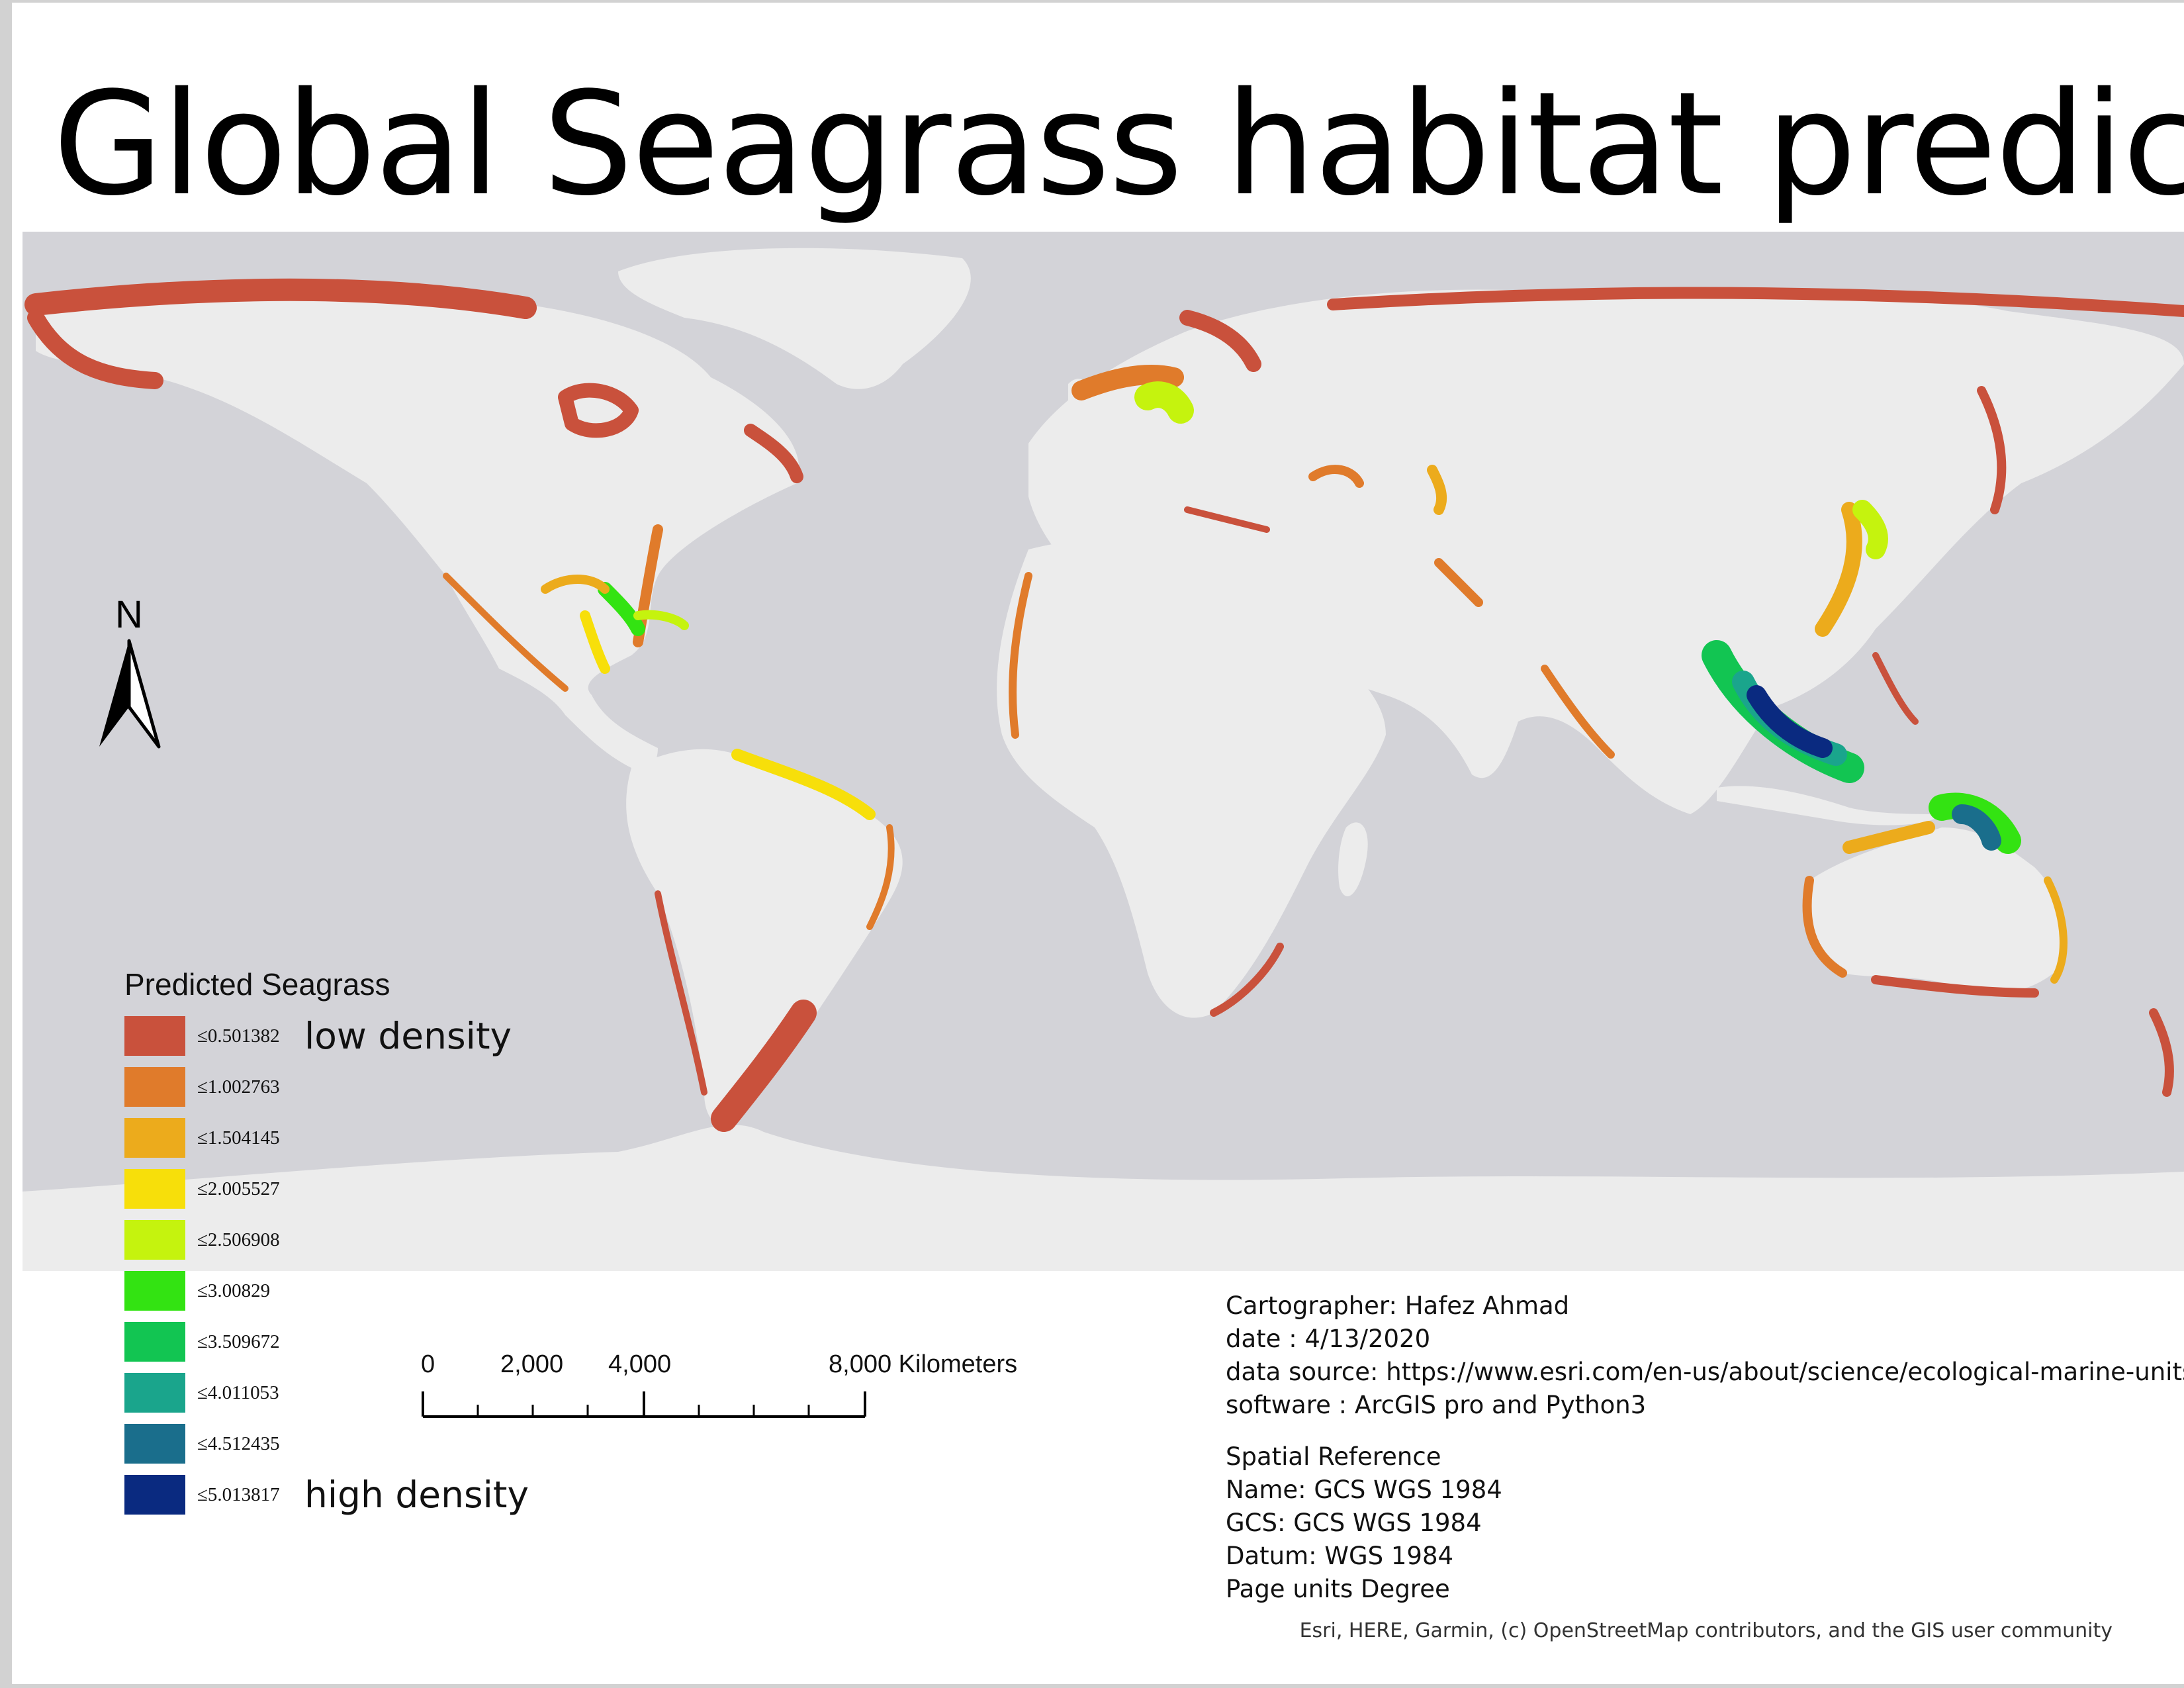 The image size is (2184, 1688). Describe the element at coordinates (1838, 569) in the screenshot. I see `seagrass-china` at that location.